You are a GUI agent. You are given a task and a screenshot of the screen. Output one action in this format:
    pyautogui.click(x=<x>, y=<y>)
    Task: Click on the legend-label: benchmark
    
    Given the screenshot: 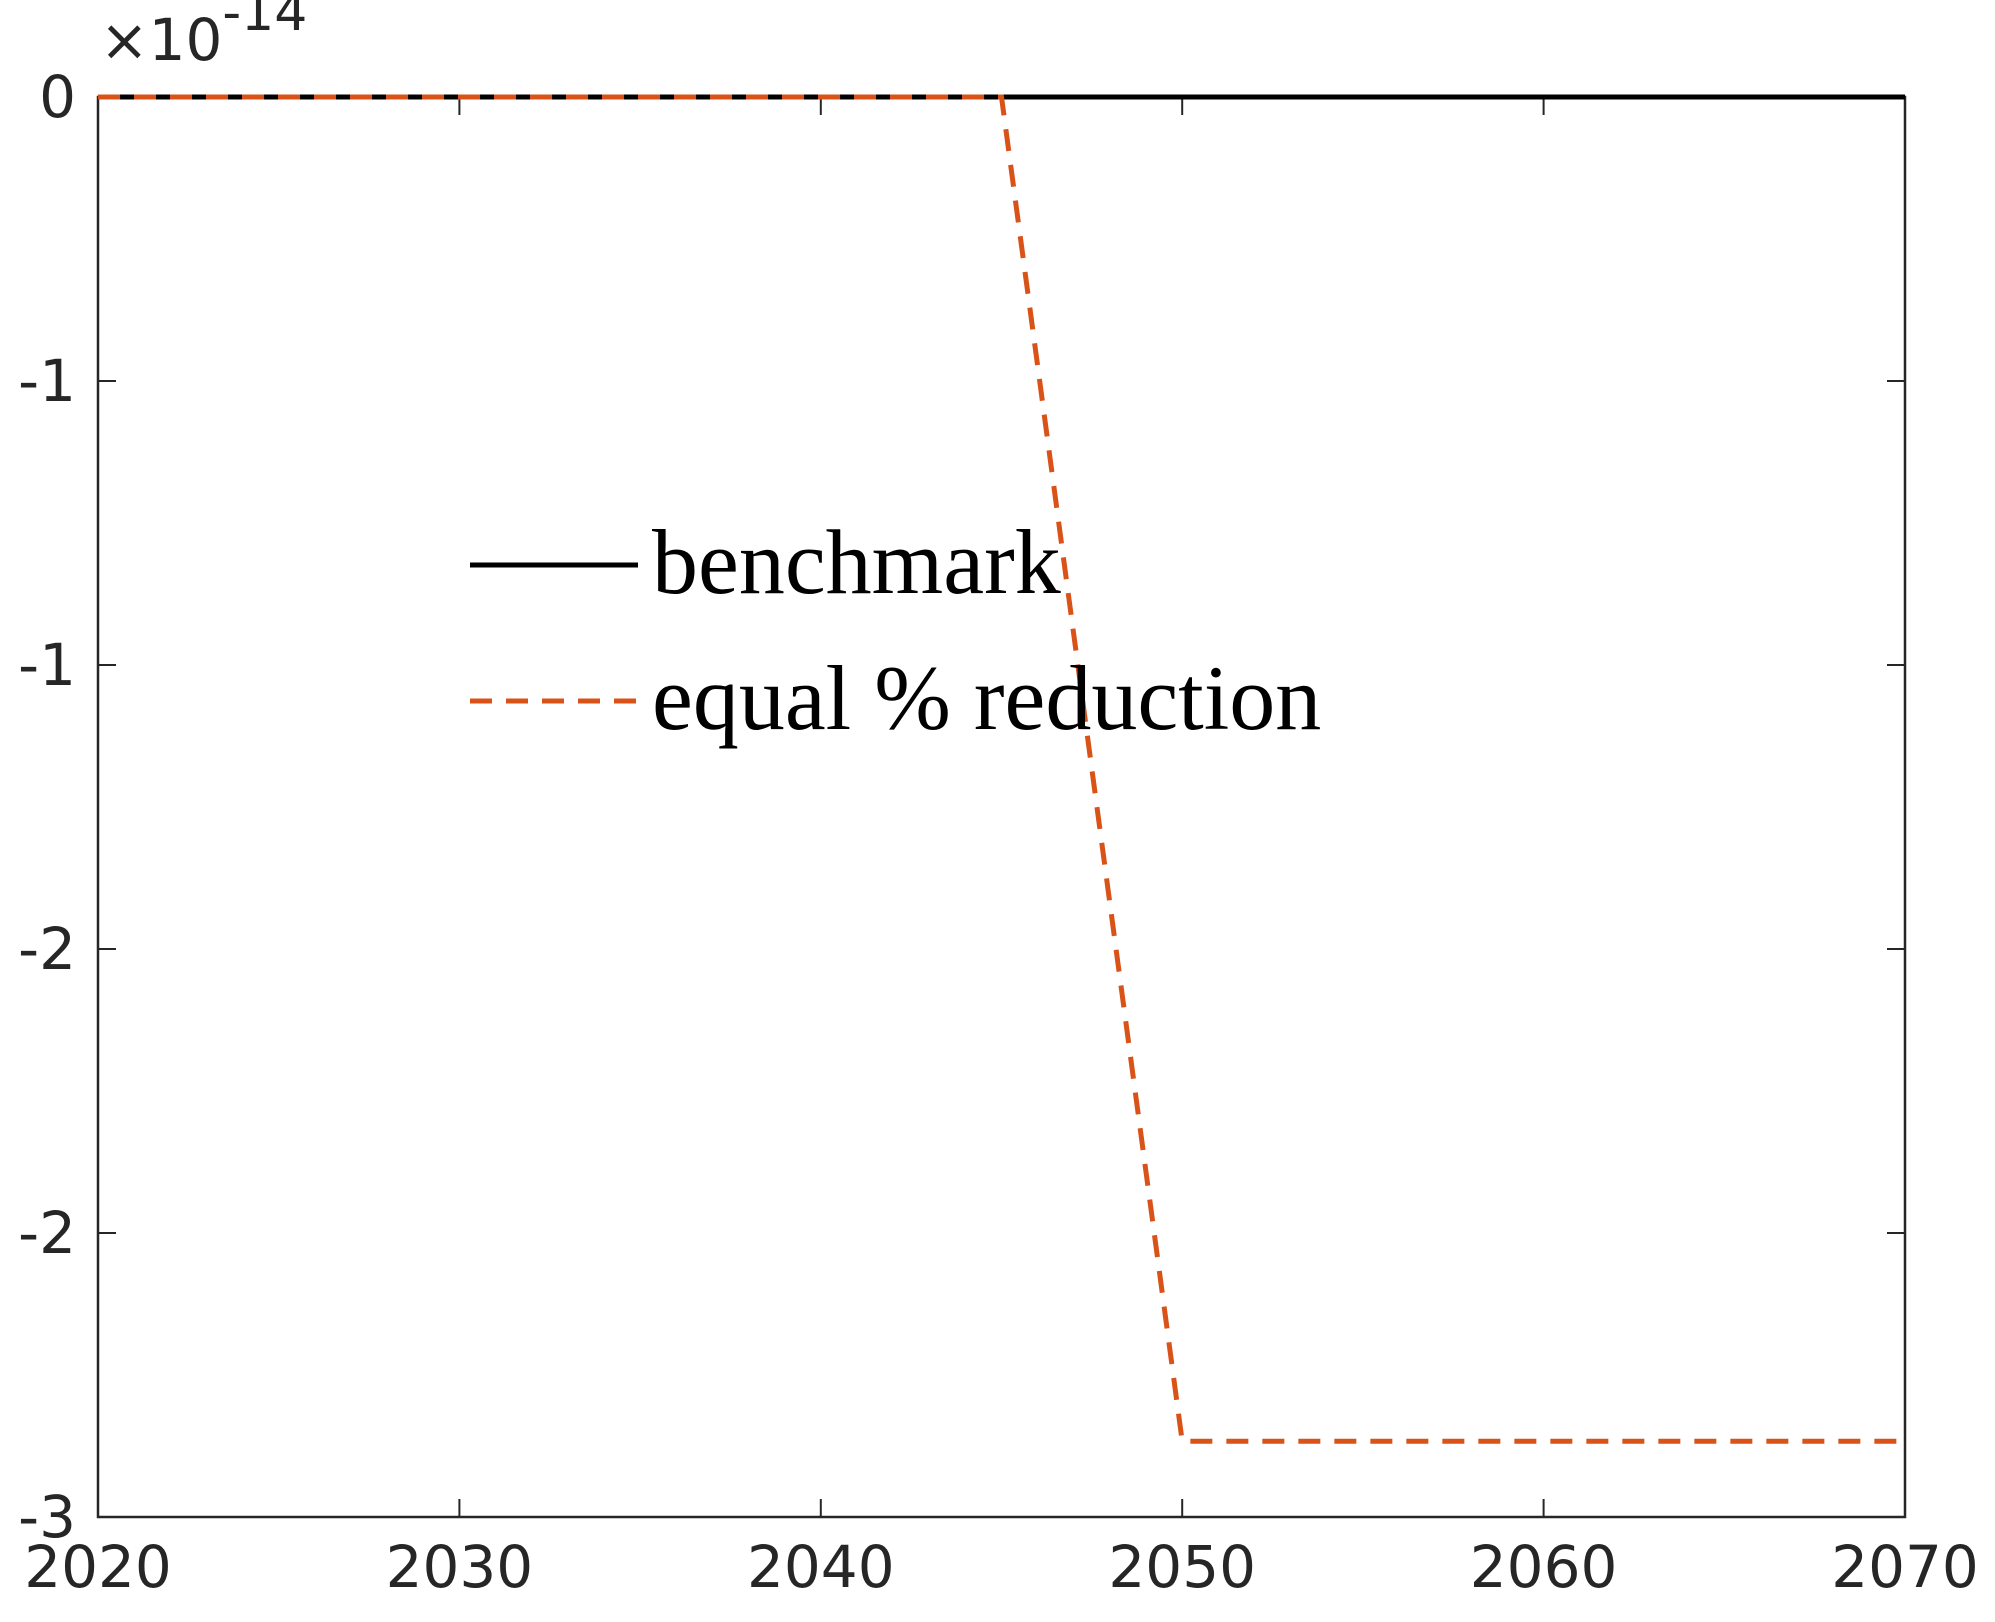 What is the action you would take?
    pyautogui.click(x=856, y=562)
    